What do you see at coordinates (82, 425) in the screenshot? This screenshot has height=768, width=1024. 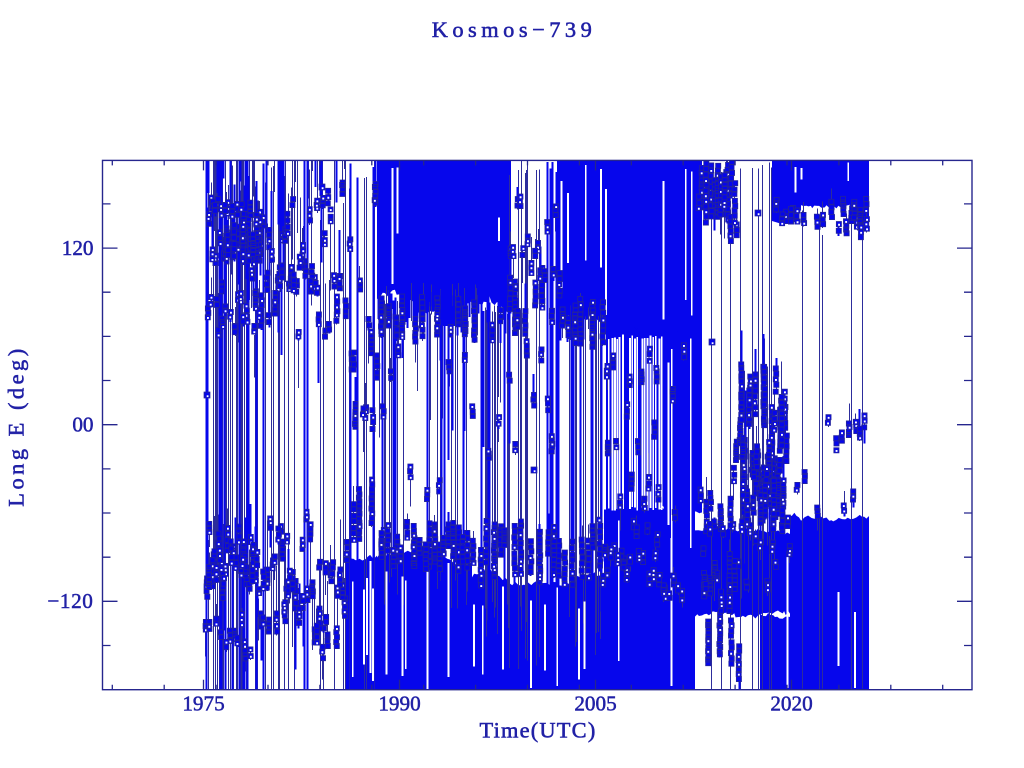 I see `svg-text: 00` at bounding box center [82, 425].